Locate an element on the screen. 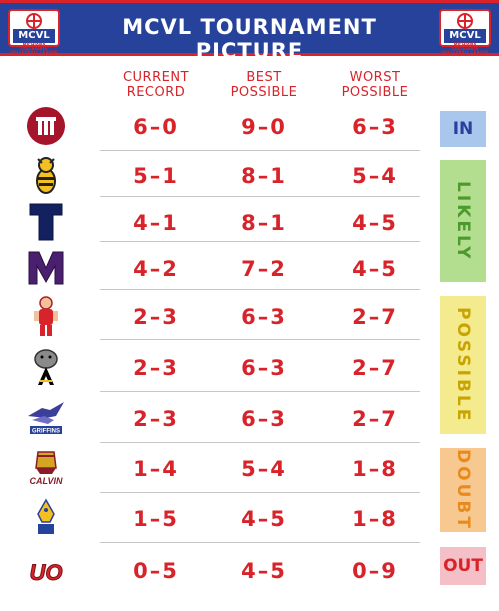 This screenshot has height=611, width=499. m-logo-icon is located at coordinates (46, 268).